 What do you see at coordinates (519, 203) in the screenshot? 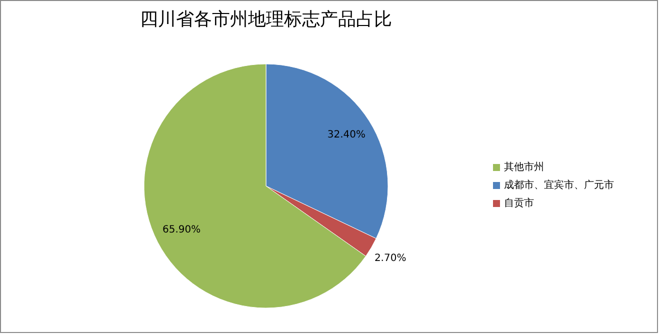
I see `legend-label: 自贡市` at bounding box center [519, 203].